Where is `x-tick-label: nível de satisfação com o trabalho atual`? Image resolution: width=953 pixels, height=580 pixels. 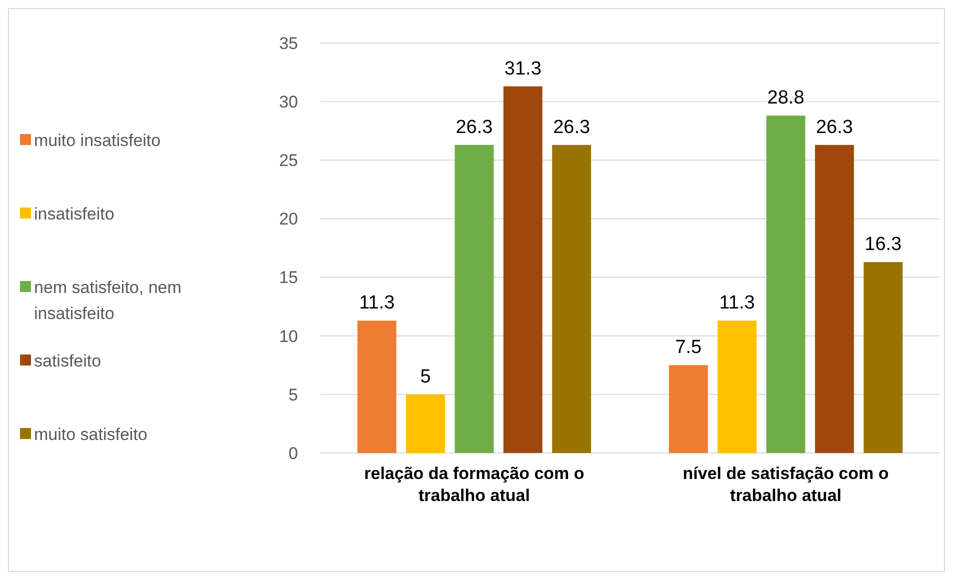 x-tick-label: nível de satisfação com o trabalho atual is located at coordinates (785, 484).